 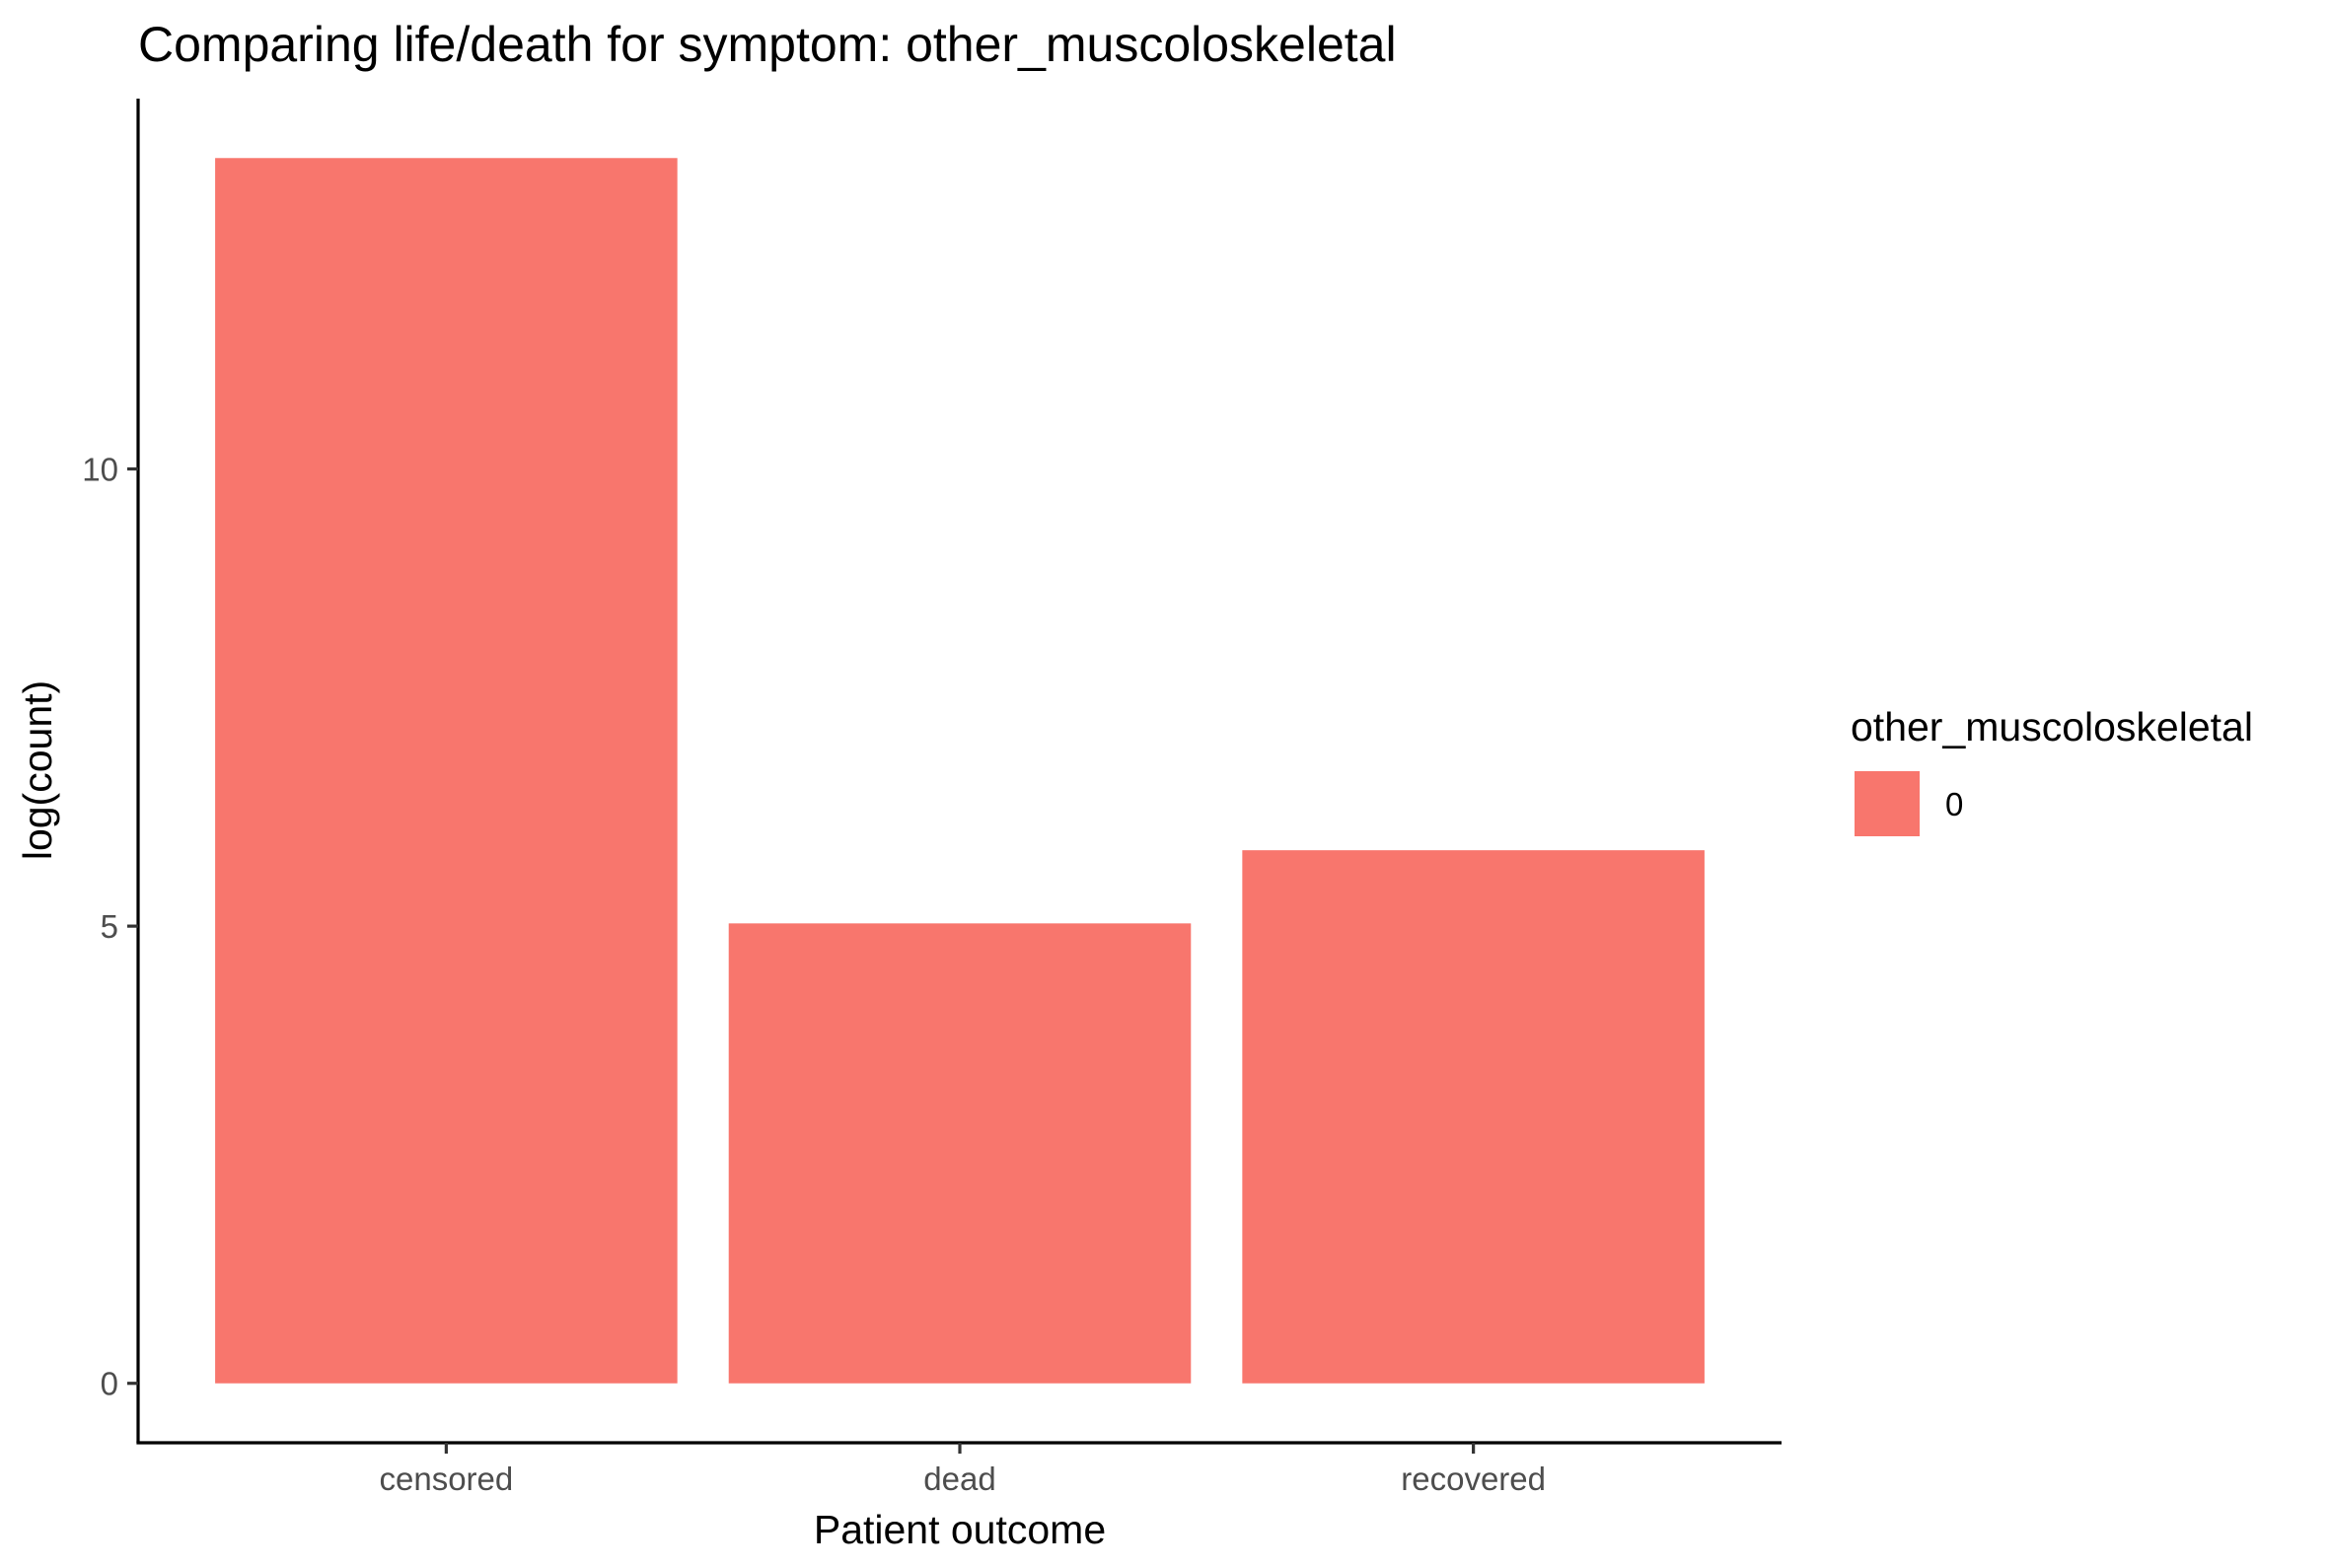 What do you see at coordinates (2052, 770) in the screenshot?
I see `legend: other_muscoloskeletal 0` at bounding box center [2052, 770].